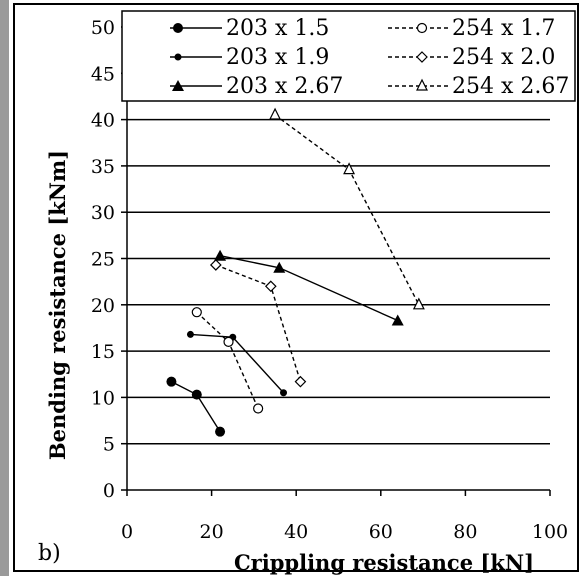 The width and height of the screenshot is (585, 576). I want to click on legend-entry: 203 x 2.67, so click(284, 86).